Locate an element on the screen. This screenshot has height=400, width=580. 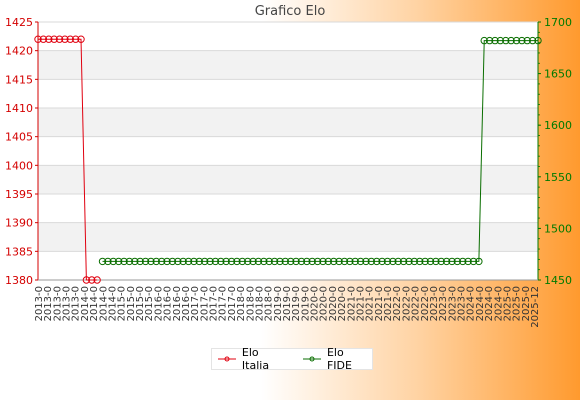
right-tick-label: 1600 is located at coordinates (558, 125).